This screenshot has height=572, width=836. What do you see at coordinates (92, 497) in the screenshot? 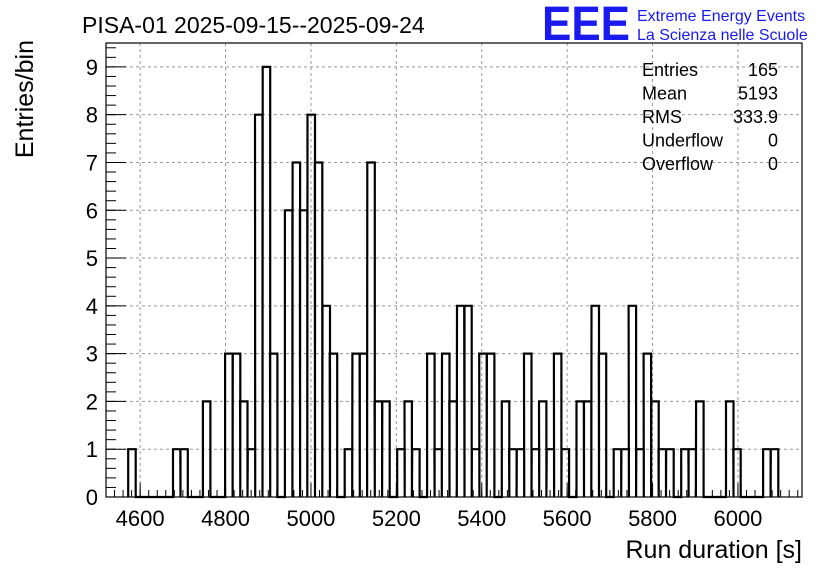
I see `y-tick-label: 0` at bounding box center [92, 497].